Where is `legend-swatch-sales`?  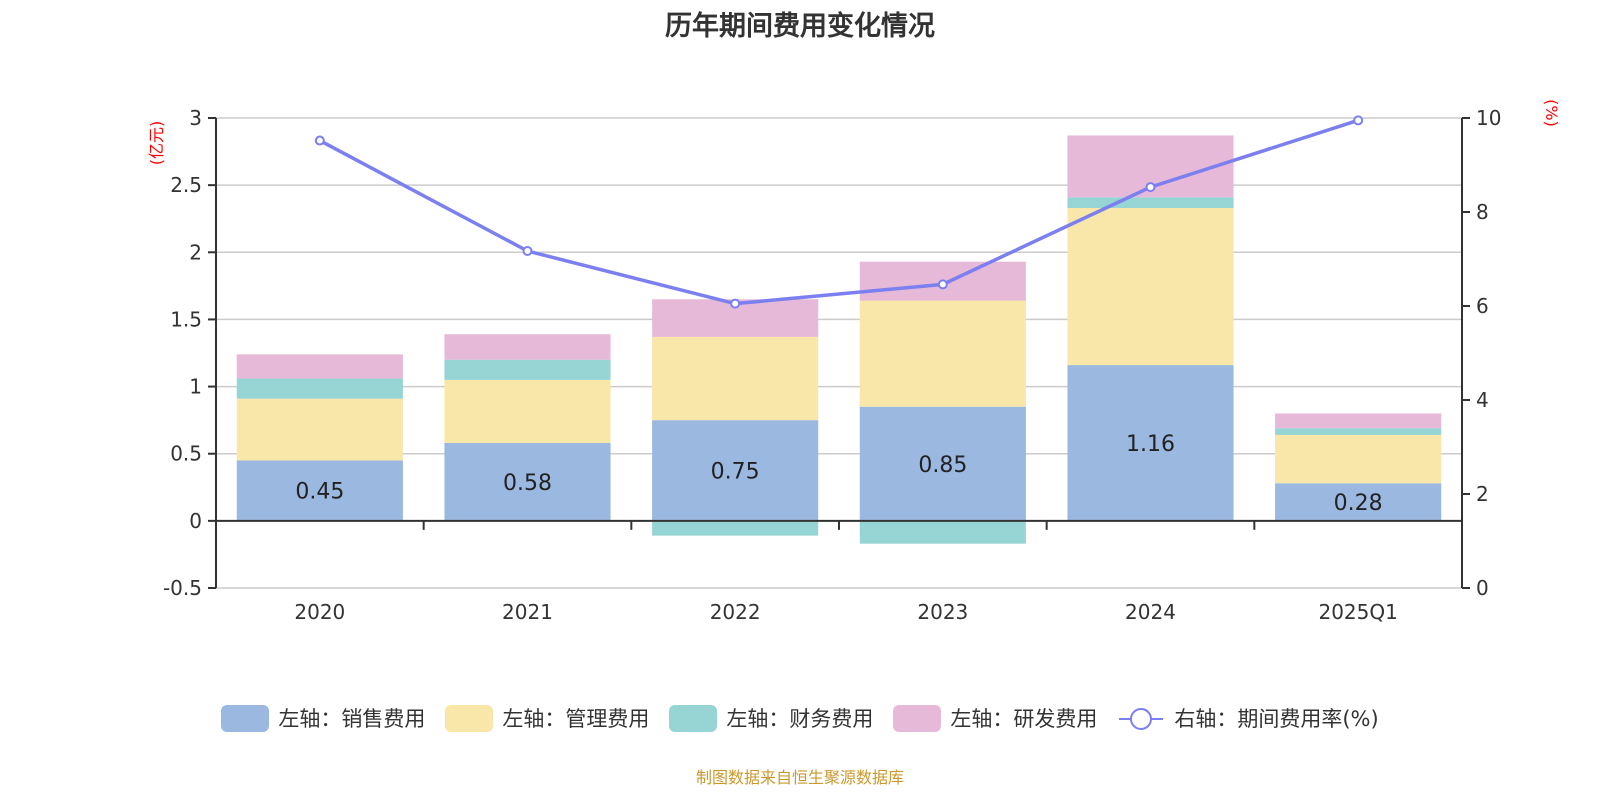 legend-swatch-sales is located at coordinates (245, 718).